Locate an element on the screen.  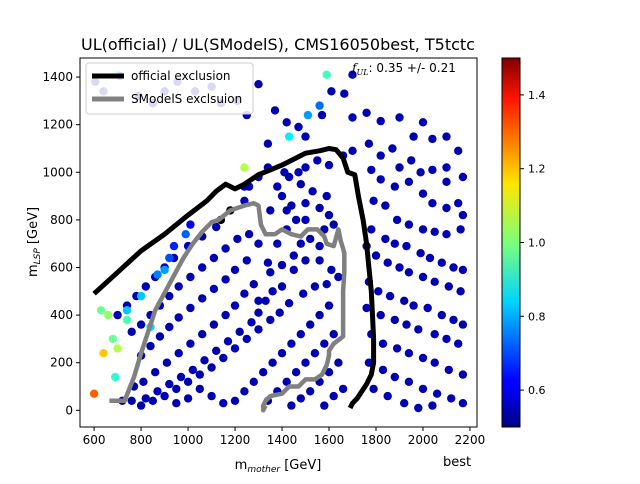
f-ul-value: : 0.35 +/- 0.21 is located at coordinates (412, 68).